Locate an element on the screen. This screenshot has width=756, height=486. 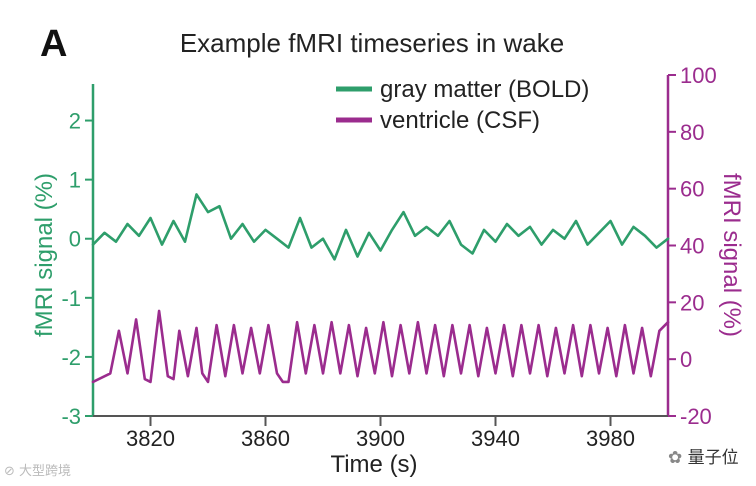
y-left-tick-label: 2 is located at coordinates (75, 121).